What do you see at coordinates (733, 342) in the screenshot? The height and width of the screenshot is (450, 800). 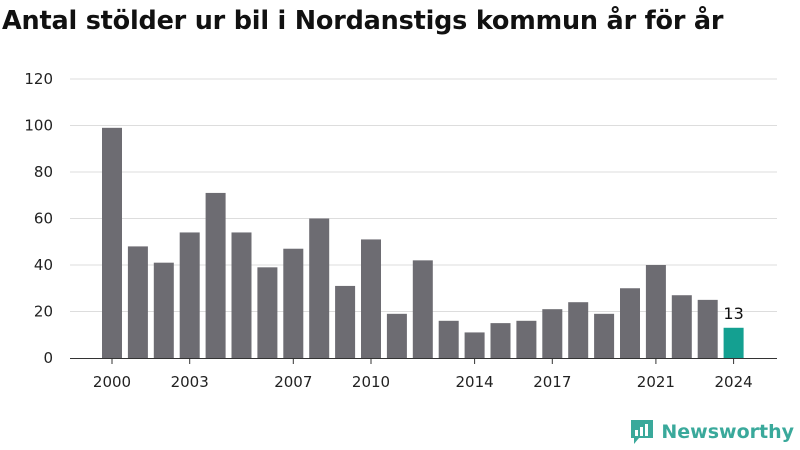 I see `bar-2024` at bounding box center [733, 342].